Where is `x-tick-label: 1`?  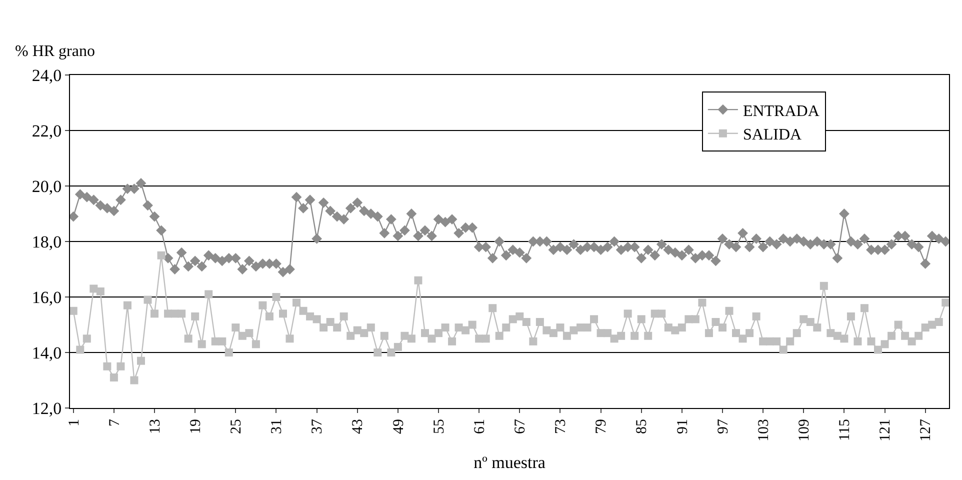 x-tick-label: 1 is located at coordinates (74, 422).